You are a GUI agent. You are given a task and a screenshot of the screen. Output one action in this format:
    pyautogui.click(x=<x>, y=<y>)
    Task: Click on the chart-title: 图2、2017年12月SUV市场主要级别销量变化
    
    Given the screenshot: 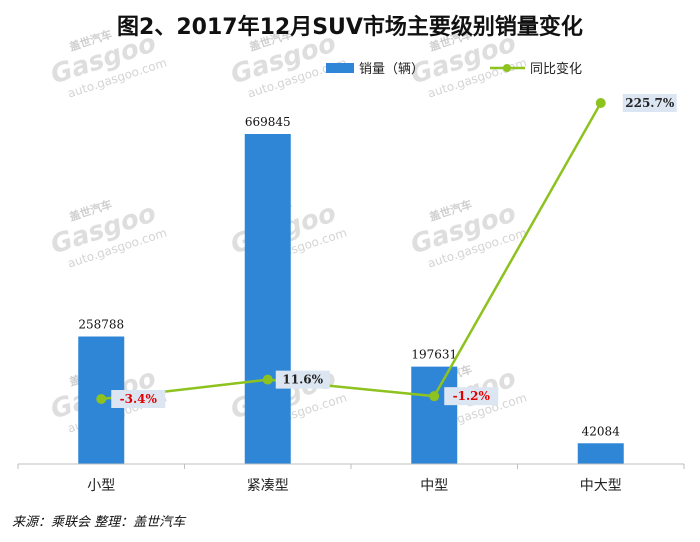 What is the action you would take?
    pyautogui.click(x=350, y=27)
    